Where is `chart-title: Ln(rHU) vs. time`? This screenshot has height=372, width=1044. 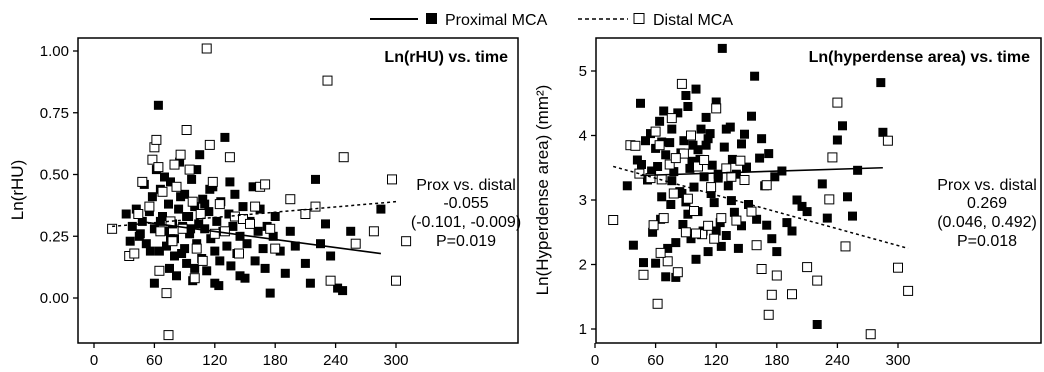
chart-title: Ln(rHU) vs. time is located at coordinates (446, 57).